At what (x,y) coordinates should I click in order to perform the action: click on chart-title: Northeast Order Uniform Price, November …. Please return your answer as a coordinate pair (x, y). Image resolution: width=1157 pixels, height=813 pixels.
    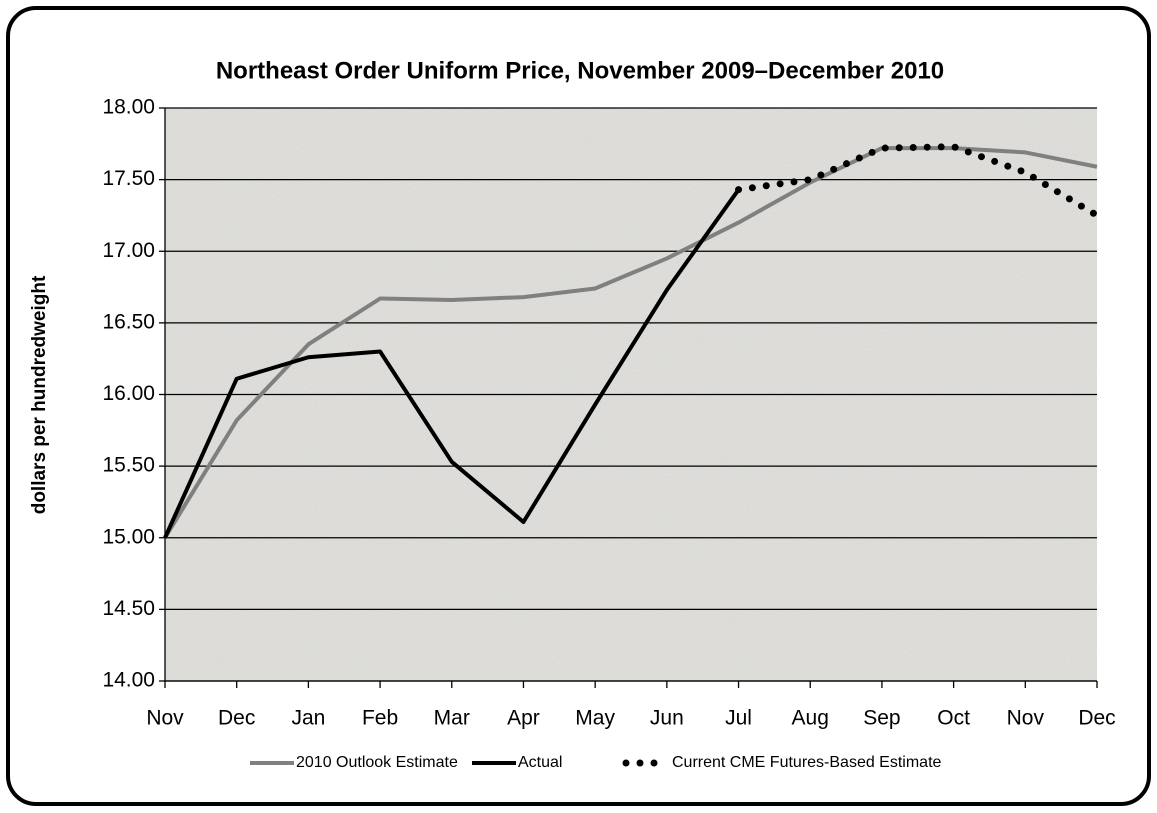
    Looking at the image, I should click on (580, 70).